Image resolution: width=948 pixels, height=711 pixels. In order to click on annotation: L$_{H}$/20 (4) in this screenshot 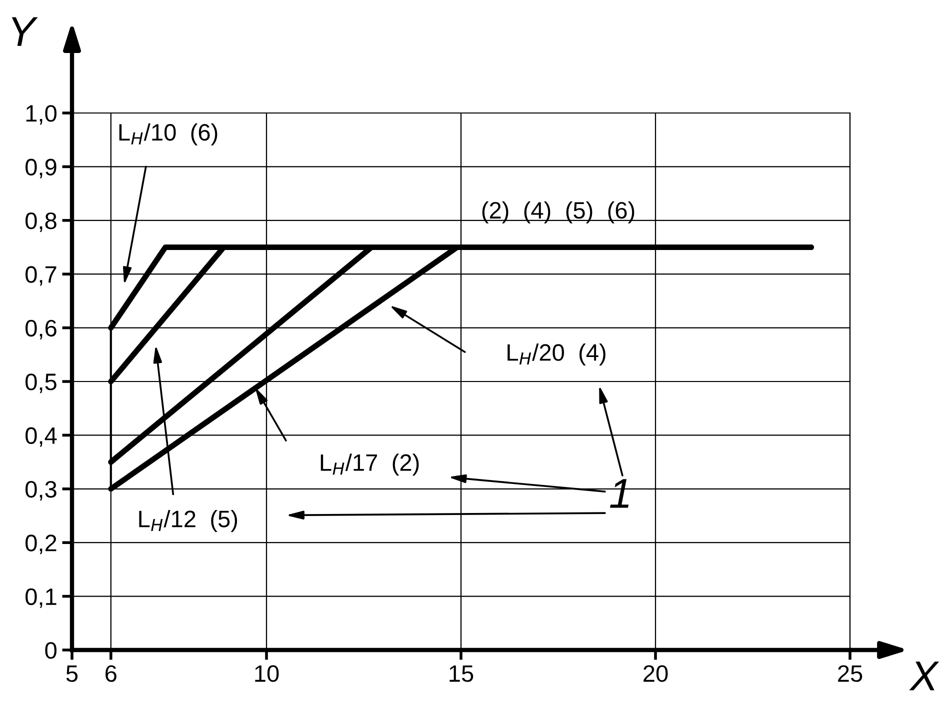, I will do `click(557, 355)`.